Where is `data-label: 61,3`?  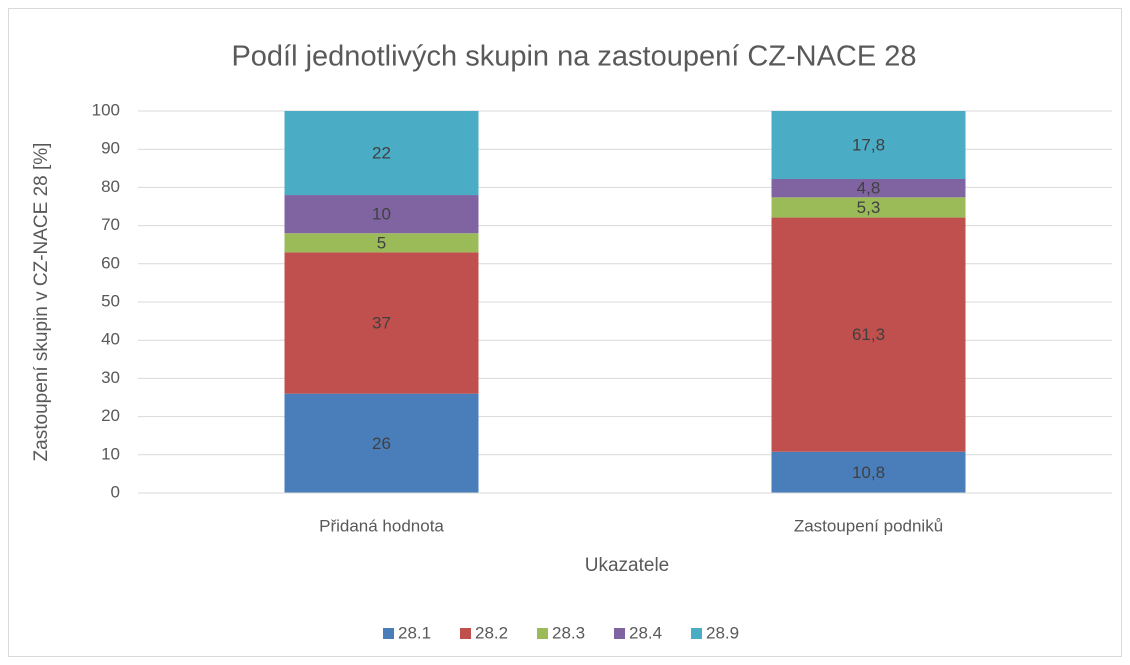 data-label: 61,3 is located at coordinates (868, 334).